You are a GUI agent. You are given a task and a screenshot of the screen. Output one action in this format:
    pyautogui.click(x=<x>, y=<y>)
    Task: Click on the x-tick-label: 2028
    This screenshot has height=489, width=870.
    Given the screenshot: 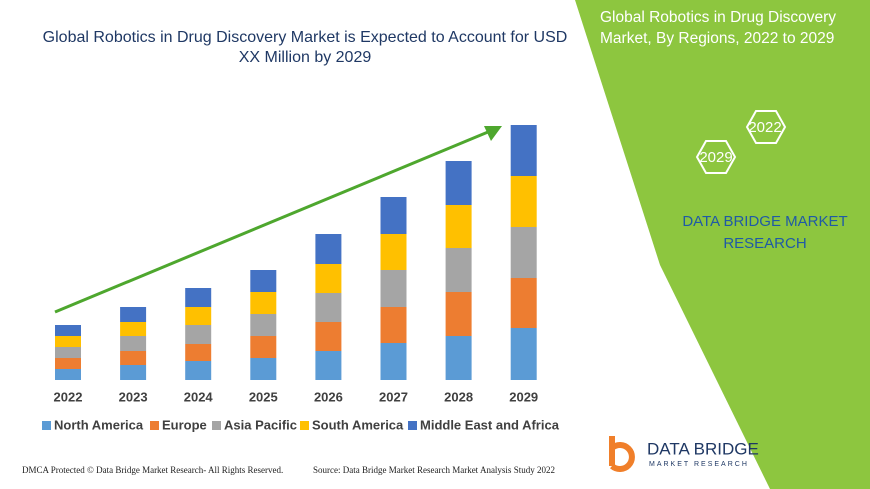 What is the action you would take?
    pyautogui.click(x=458, y=396)
    